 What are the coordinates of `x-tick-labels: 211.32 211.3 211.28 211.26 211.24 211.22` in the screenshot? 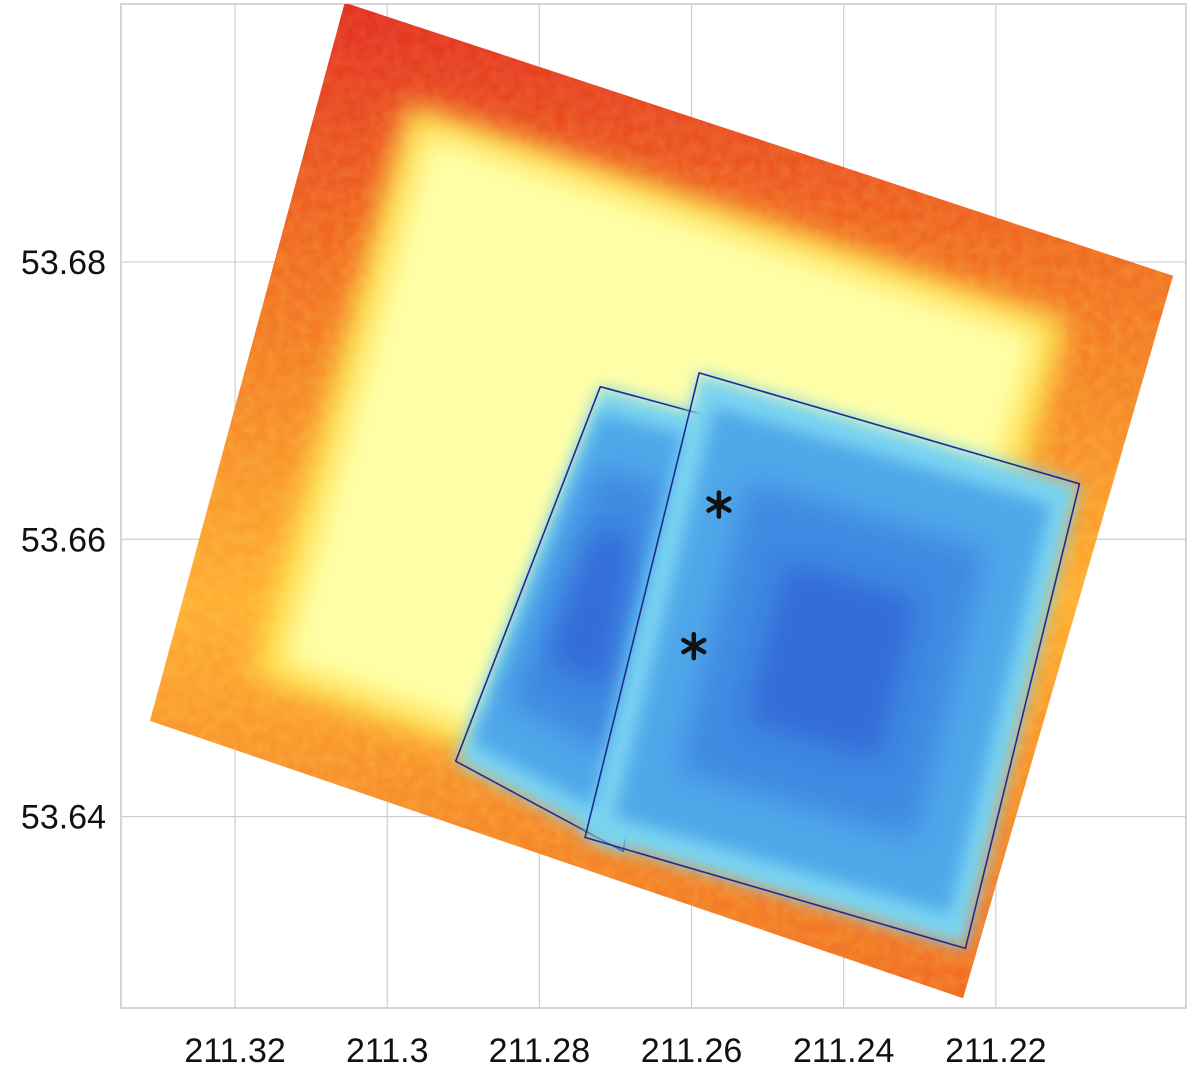 It's located at (615, 1051).